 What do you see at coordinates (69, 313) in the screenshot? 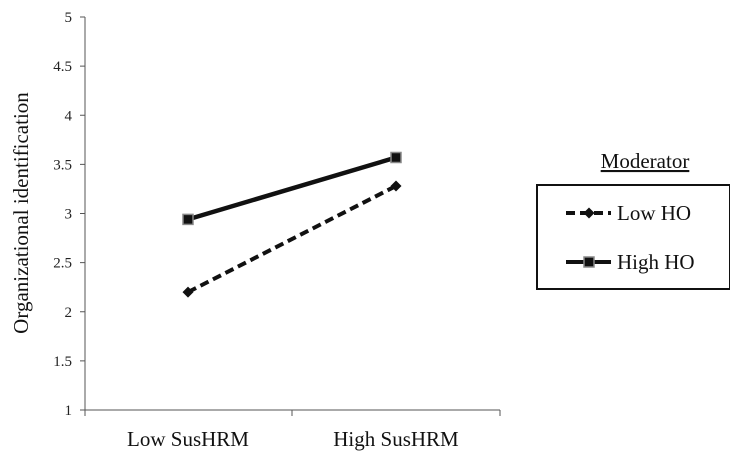
I see `y-tick-label: 2` at bounding box center [69, 313].